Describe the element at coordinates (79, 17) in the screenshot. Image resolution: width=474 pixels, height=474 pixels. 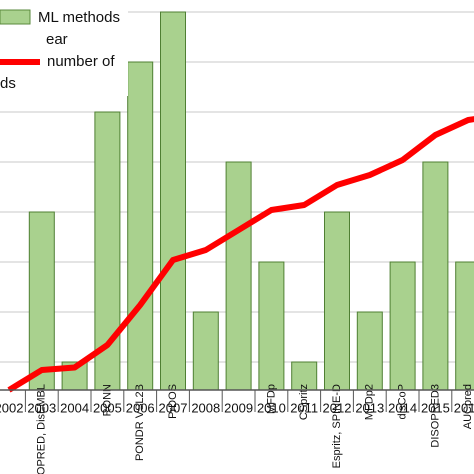
I see `legend-text: ML methods` at that location.